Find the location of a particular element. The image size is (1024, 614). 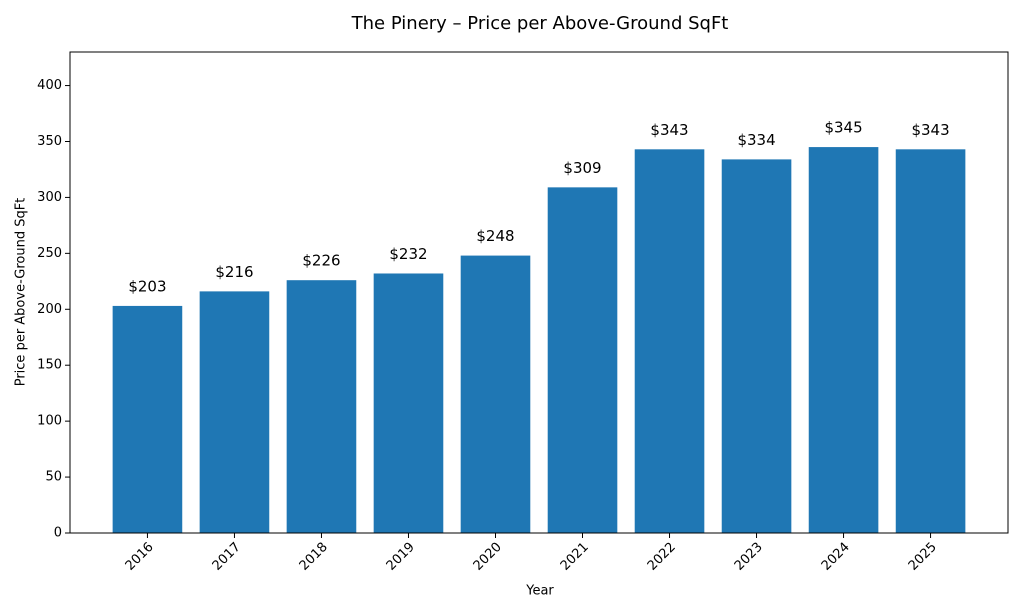

value-label: $345 is located at coordinates (843, 128).